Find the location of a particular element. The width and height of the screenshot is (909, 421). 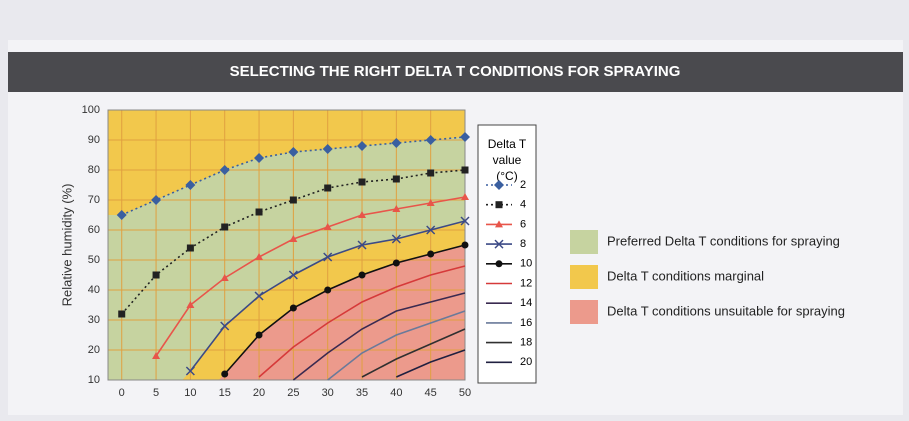

y-tick-label: 10 is located at coordinates (94, 380).